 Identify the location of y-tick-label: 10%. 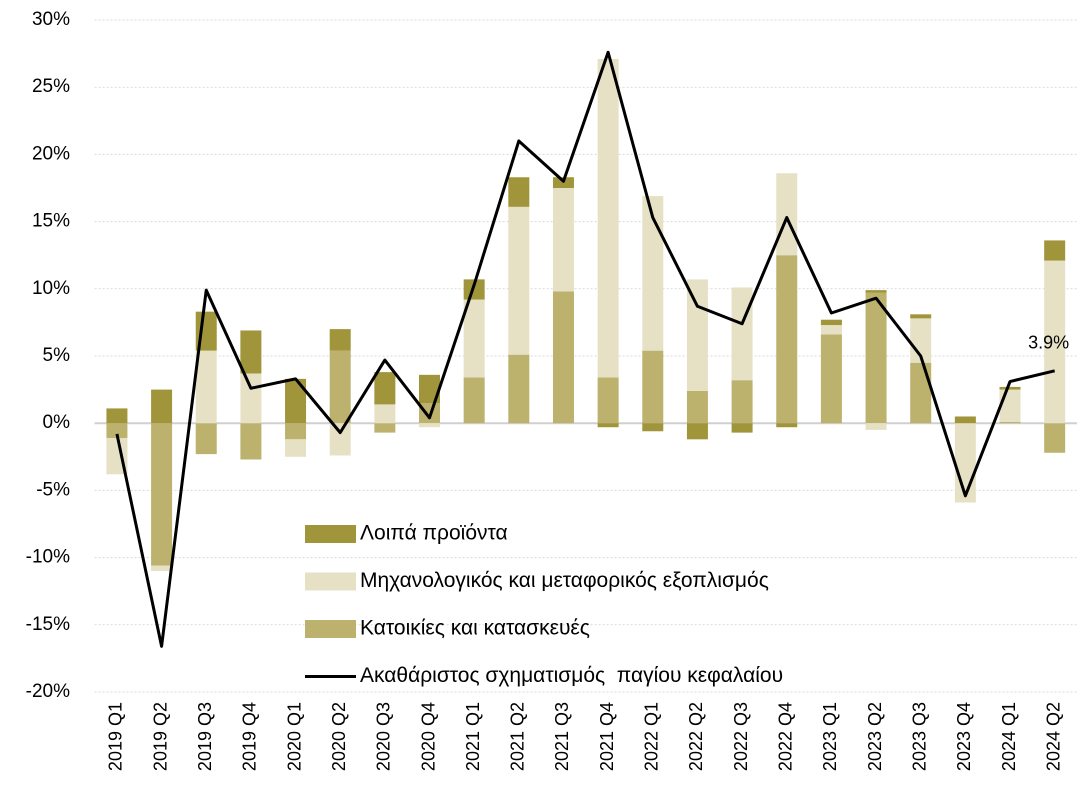
(51, 288).